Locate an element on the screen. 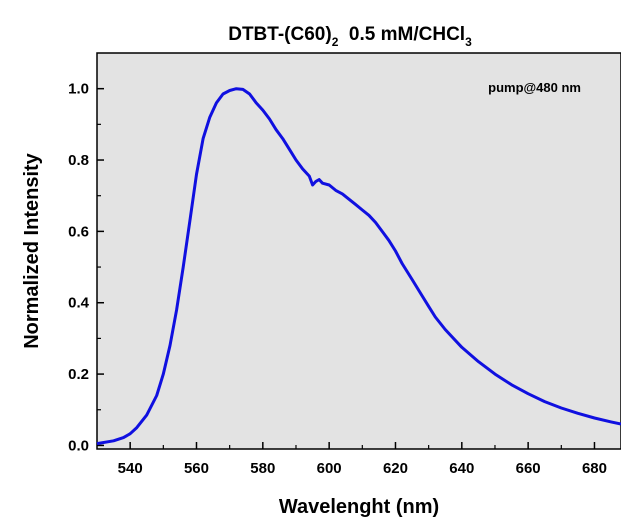  y-tick-label: 0.0 is located at coordinates (78, 445).